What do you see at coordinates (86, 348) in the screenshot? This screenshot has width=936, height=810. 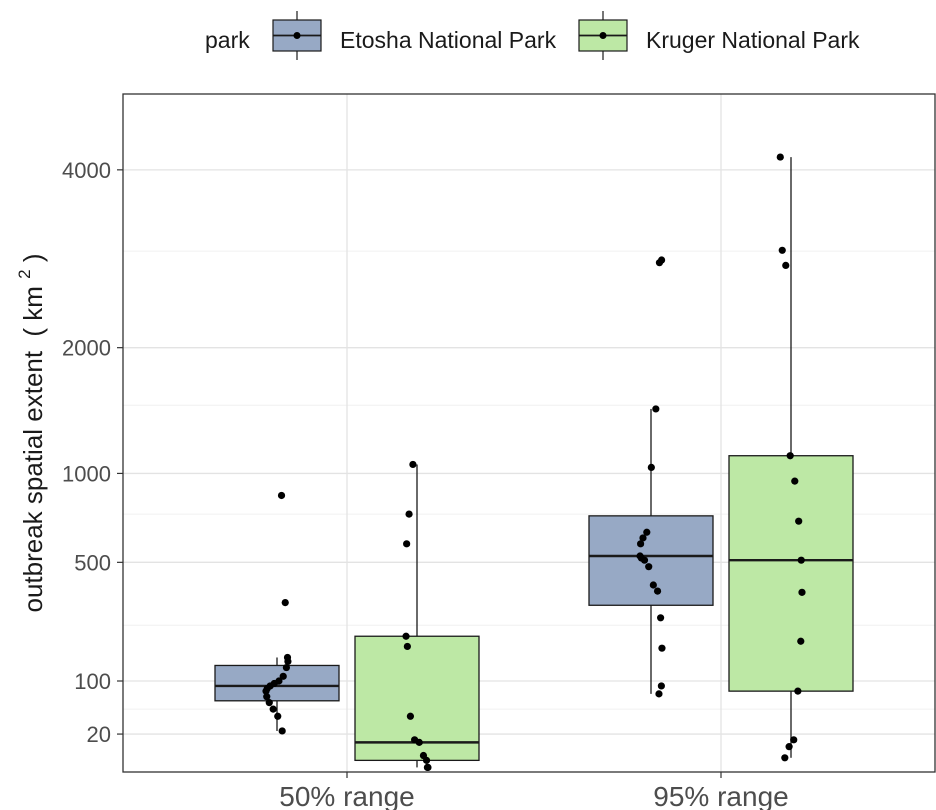 I see `y-tick-label: 2000` at bounding box center [86, 348].